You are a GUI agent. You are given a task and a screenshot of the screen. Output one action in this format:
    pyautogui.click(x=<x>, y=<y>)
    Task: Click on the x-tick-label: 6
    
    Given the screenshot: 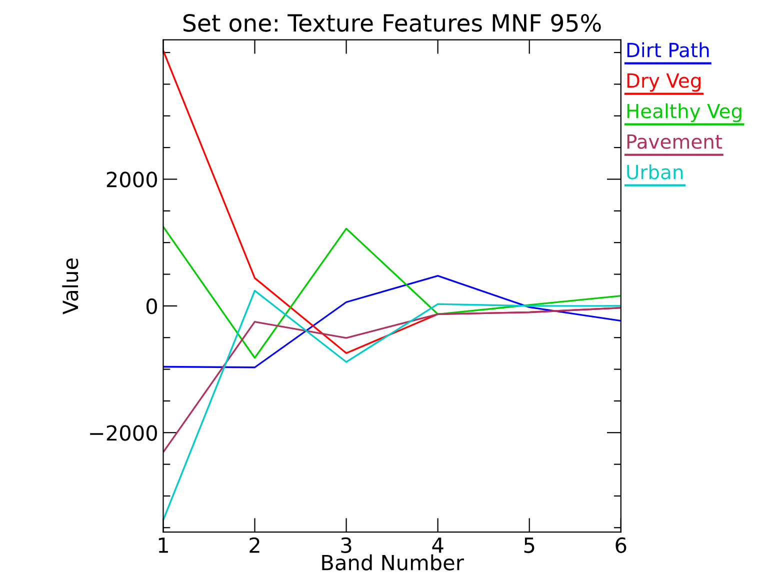 What is the action you would take?
    pyautogui.click(x=621, y=545)
    